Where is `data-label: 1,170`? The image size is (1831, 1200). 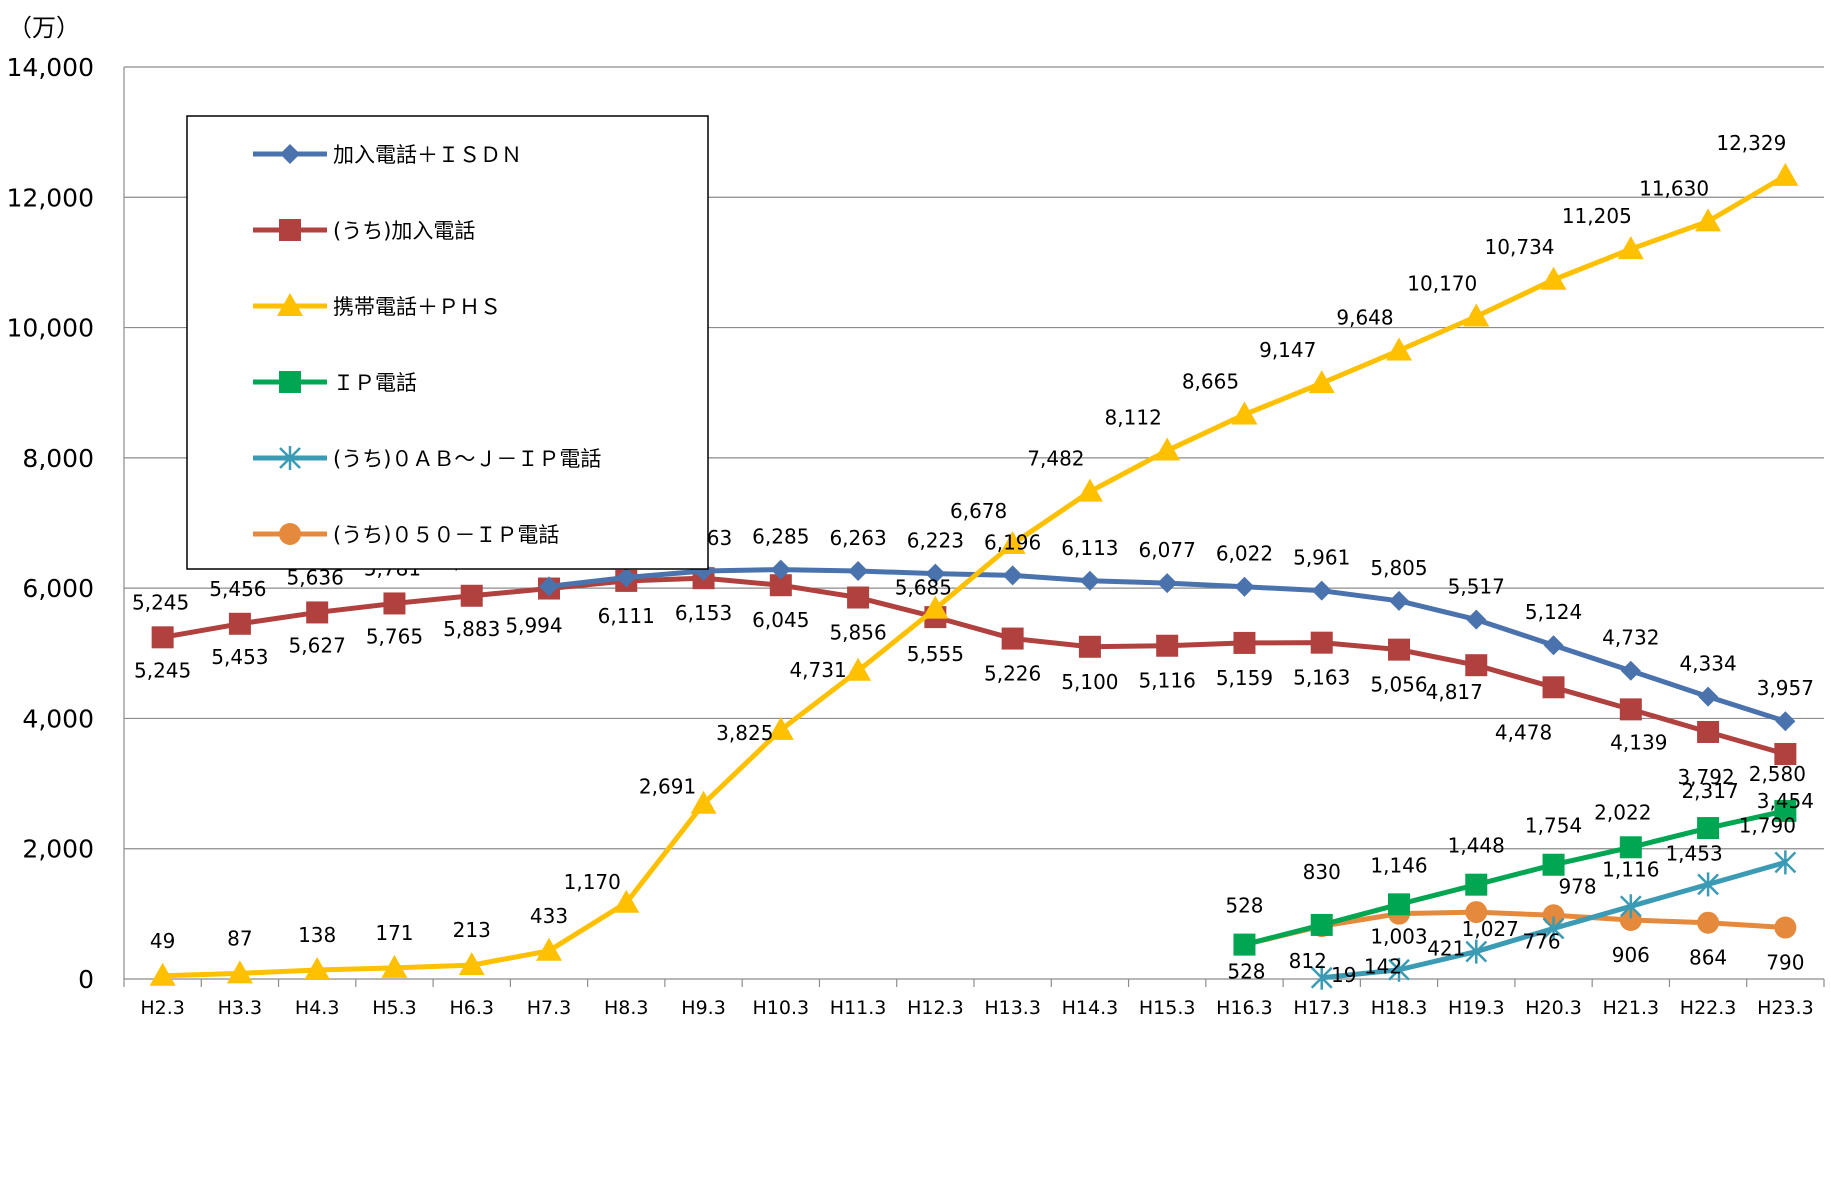 data-label: 1,170 is located at coordinates (592, 882).